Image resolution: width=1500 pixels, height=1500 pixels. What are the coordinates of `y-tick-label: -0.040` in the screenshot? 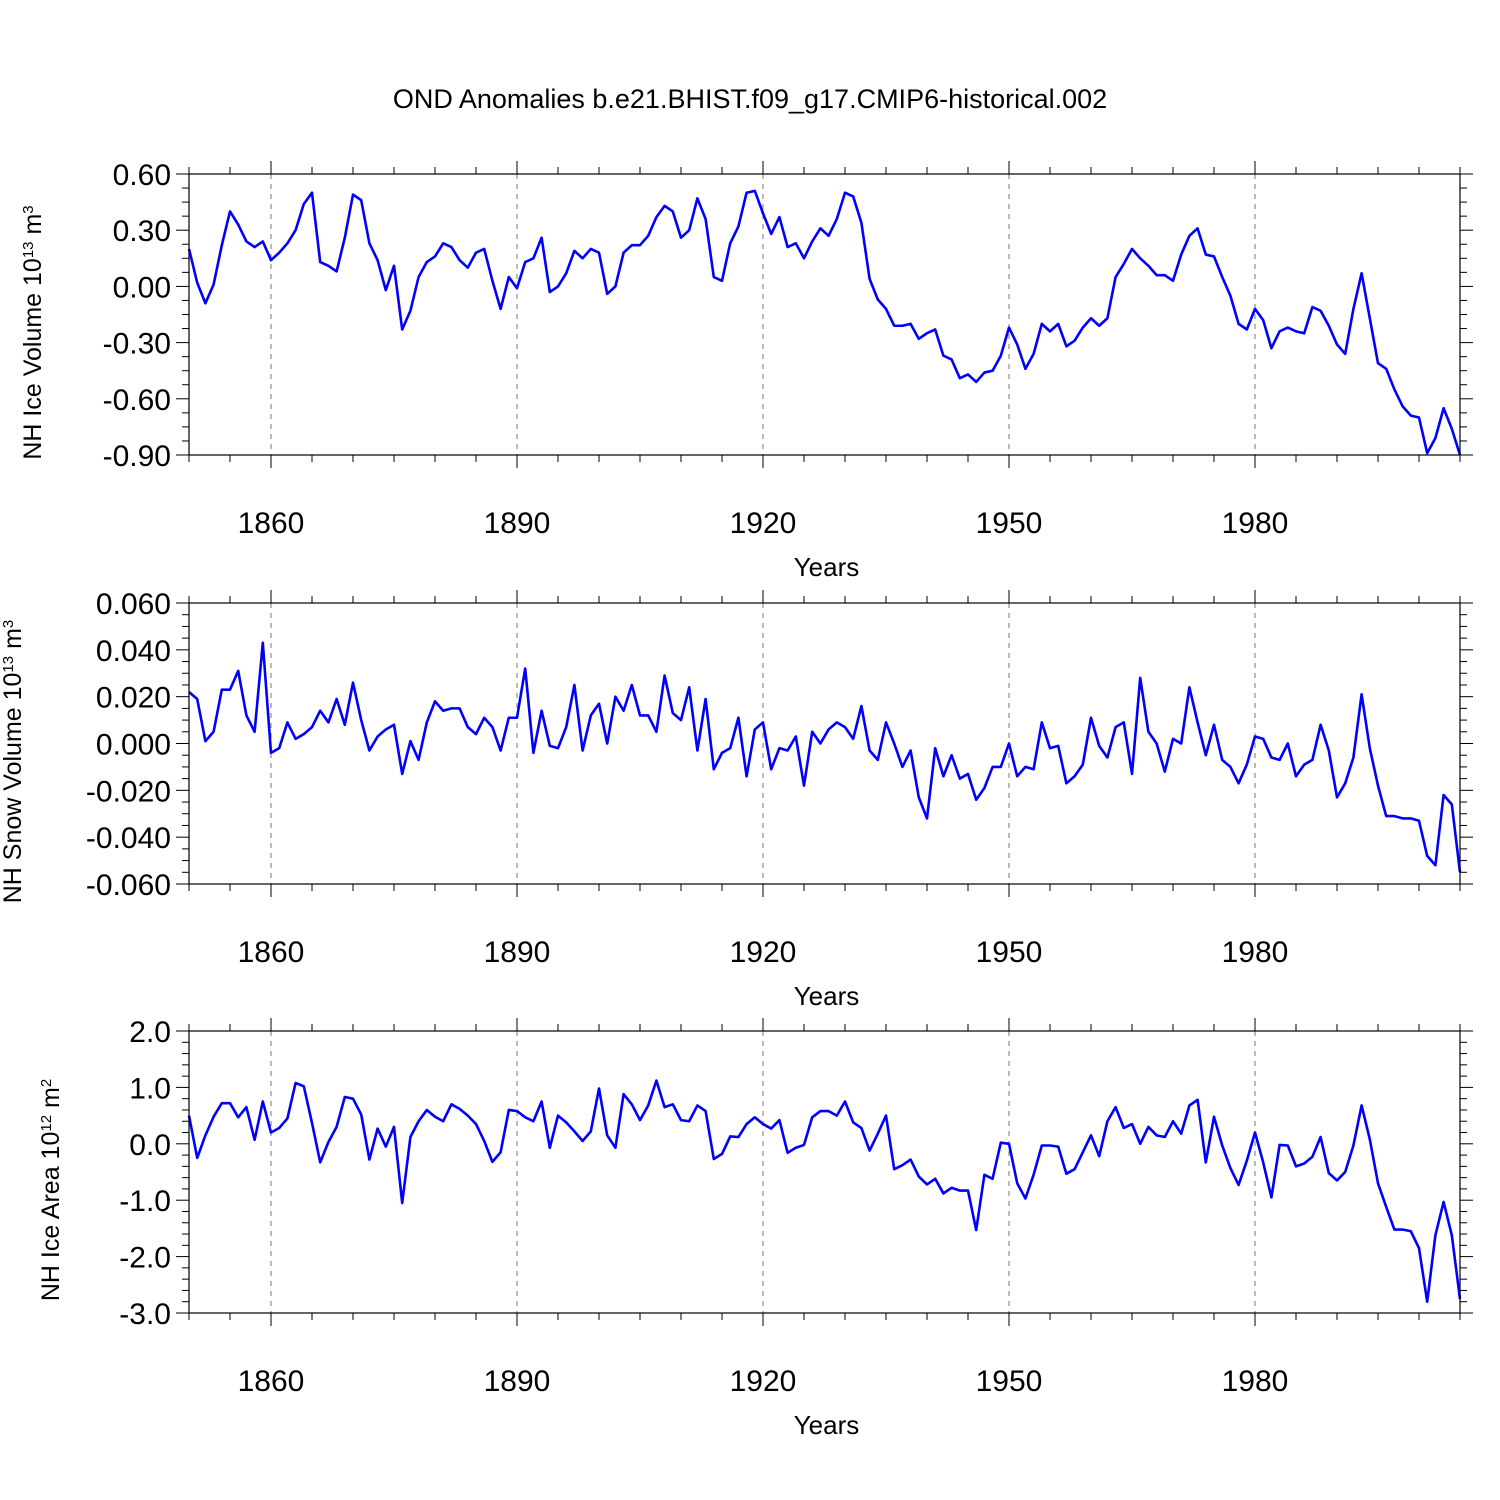 It's located at (128, 838).